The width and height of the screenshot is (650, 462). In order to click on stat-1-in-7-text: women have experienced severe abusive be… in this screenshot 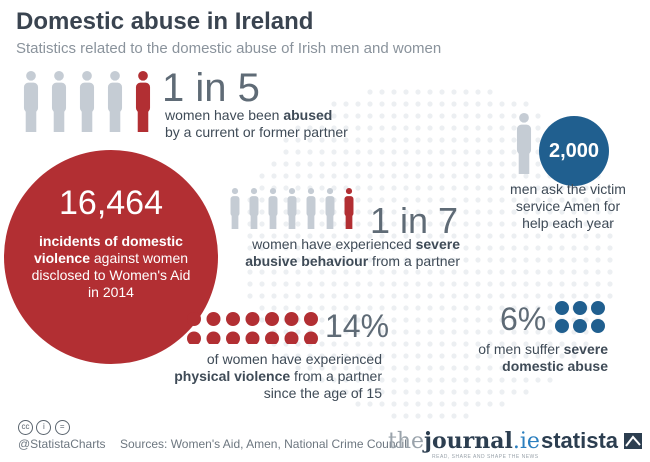, I will do `click(352, 252)`.